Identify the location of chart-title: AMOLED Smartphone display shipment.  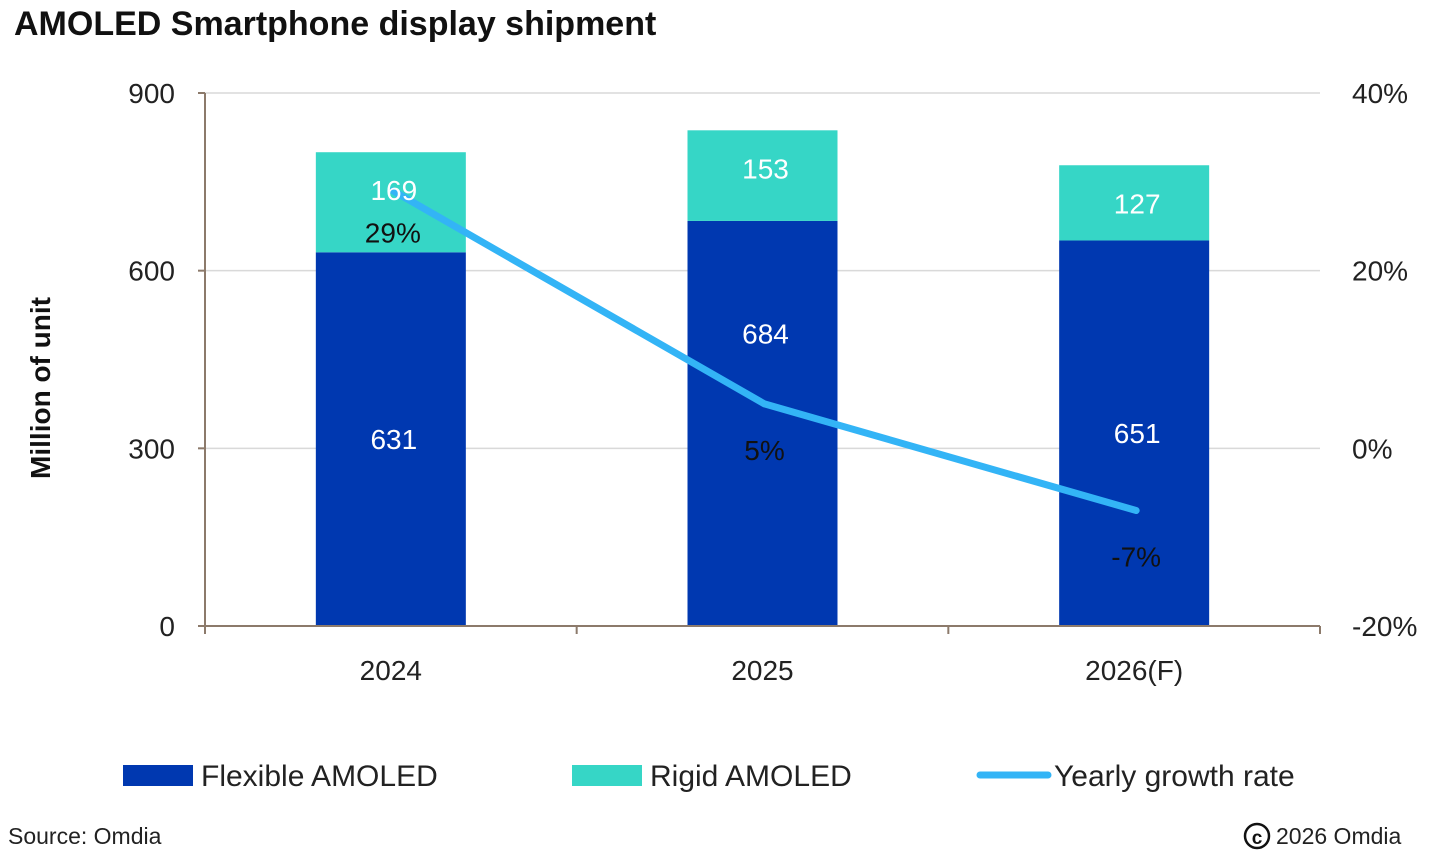
(335, 24).